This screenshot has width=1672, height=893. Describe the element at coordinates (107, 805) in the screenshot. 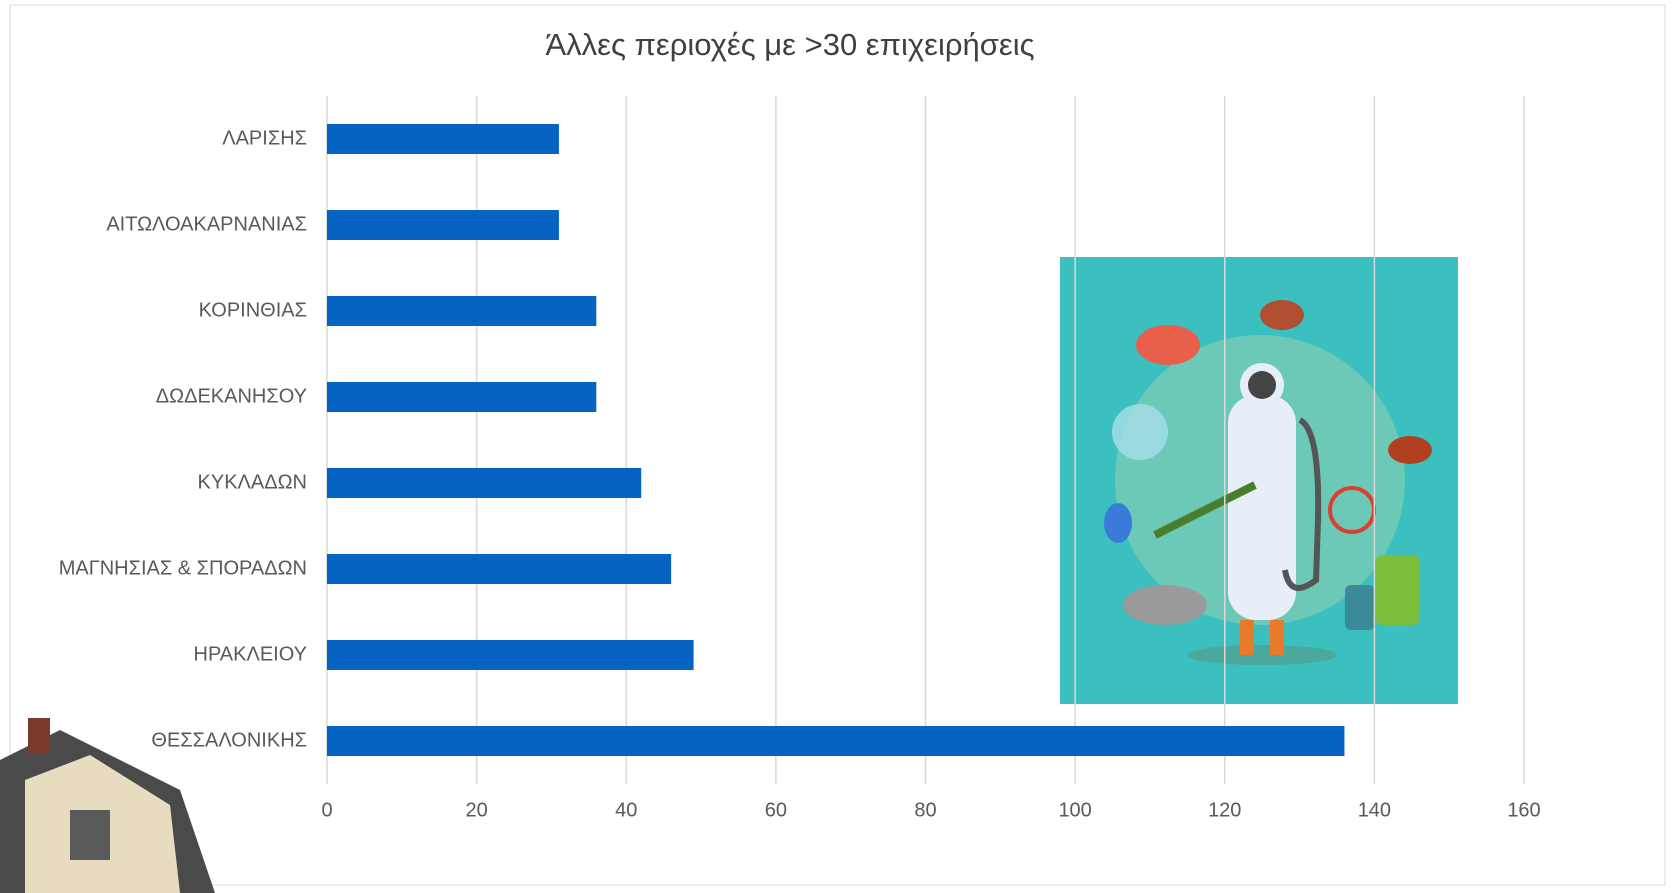

I see `house-decoration` at that location.